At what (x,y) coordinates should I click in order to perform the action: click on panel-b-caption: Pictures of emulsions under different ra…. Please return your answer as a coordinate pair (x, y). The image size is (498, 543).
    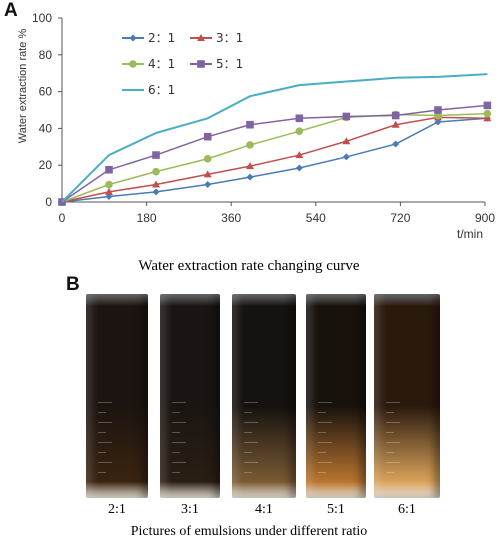
    Looking at the image, I should click on (249, 531).